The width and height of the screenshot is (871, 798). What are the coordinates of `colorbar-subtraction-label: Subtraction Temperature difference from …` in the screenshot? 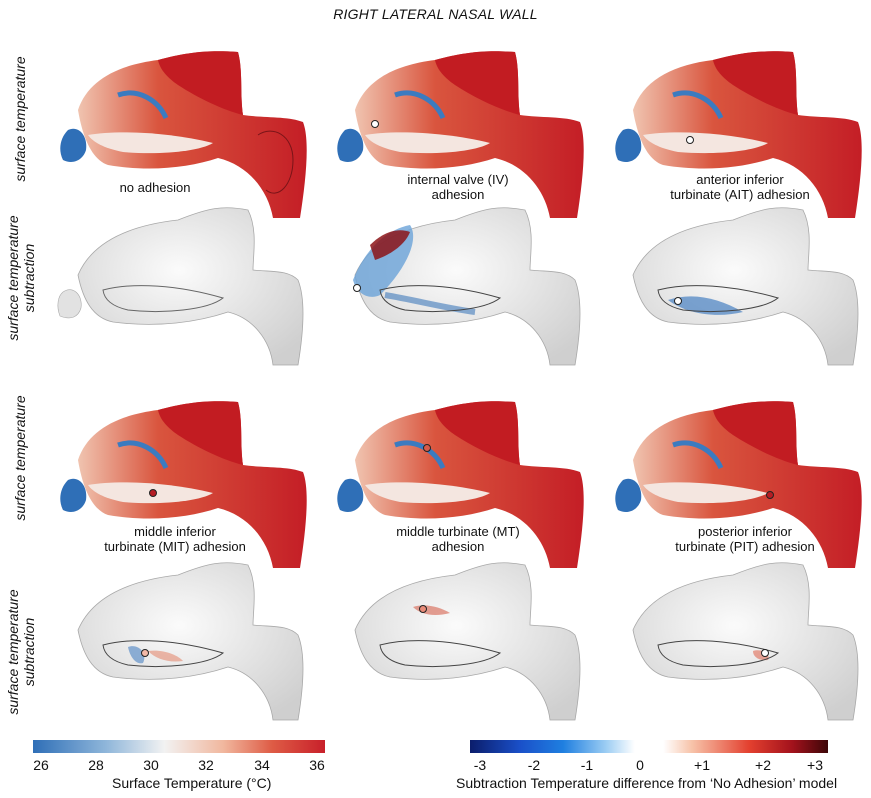 It's located at (647, 783).